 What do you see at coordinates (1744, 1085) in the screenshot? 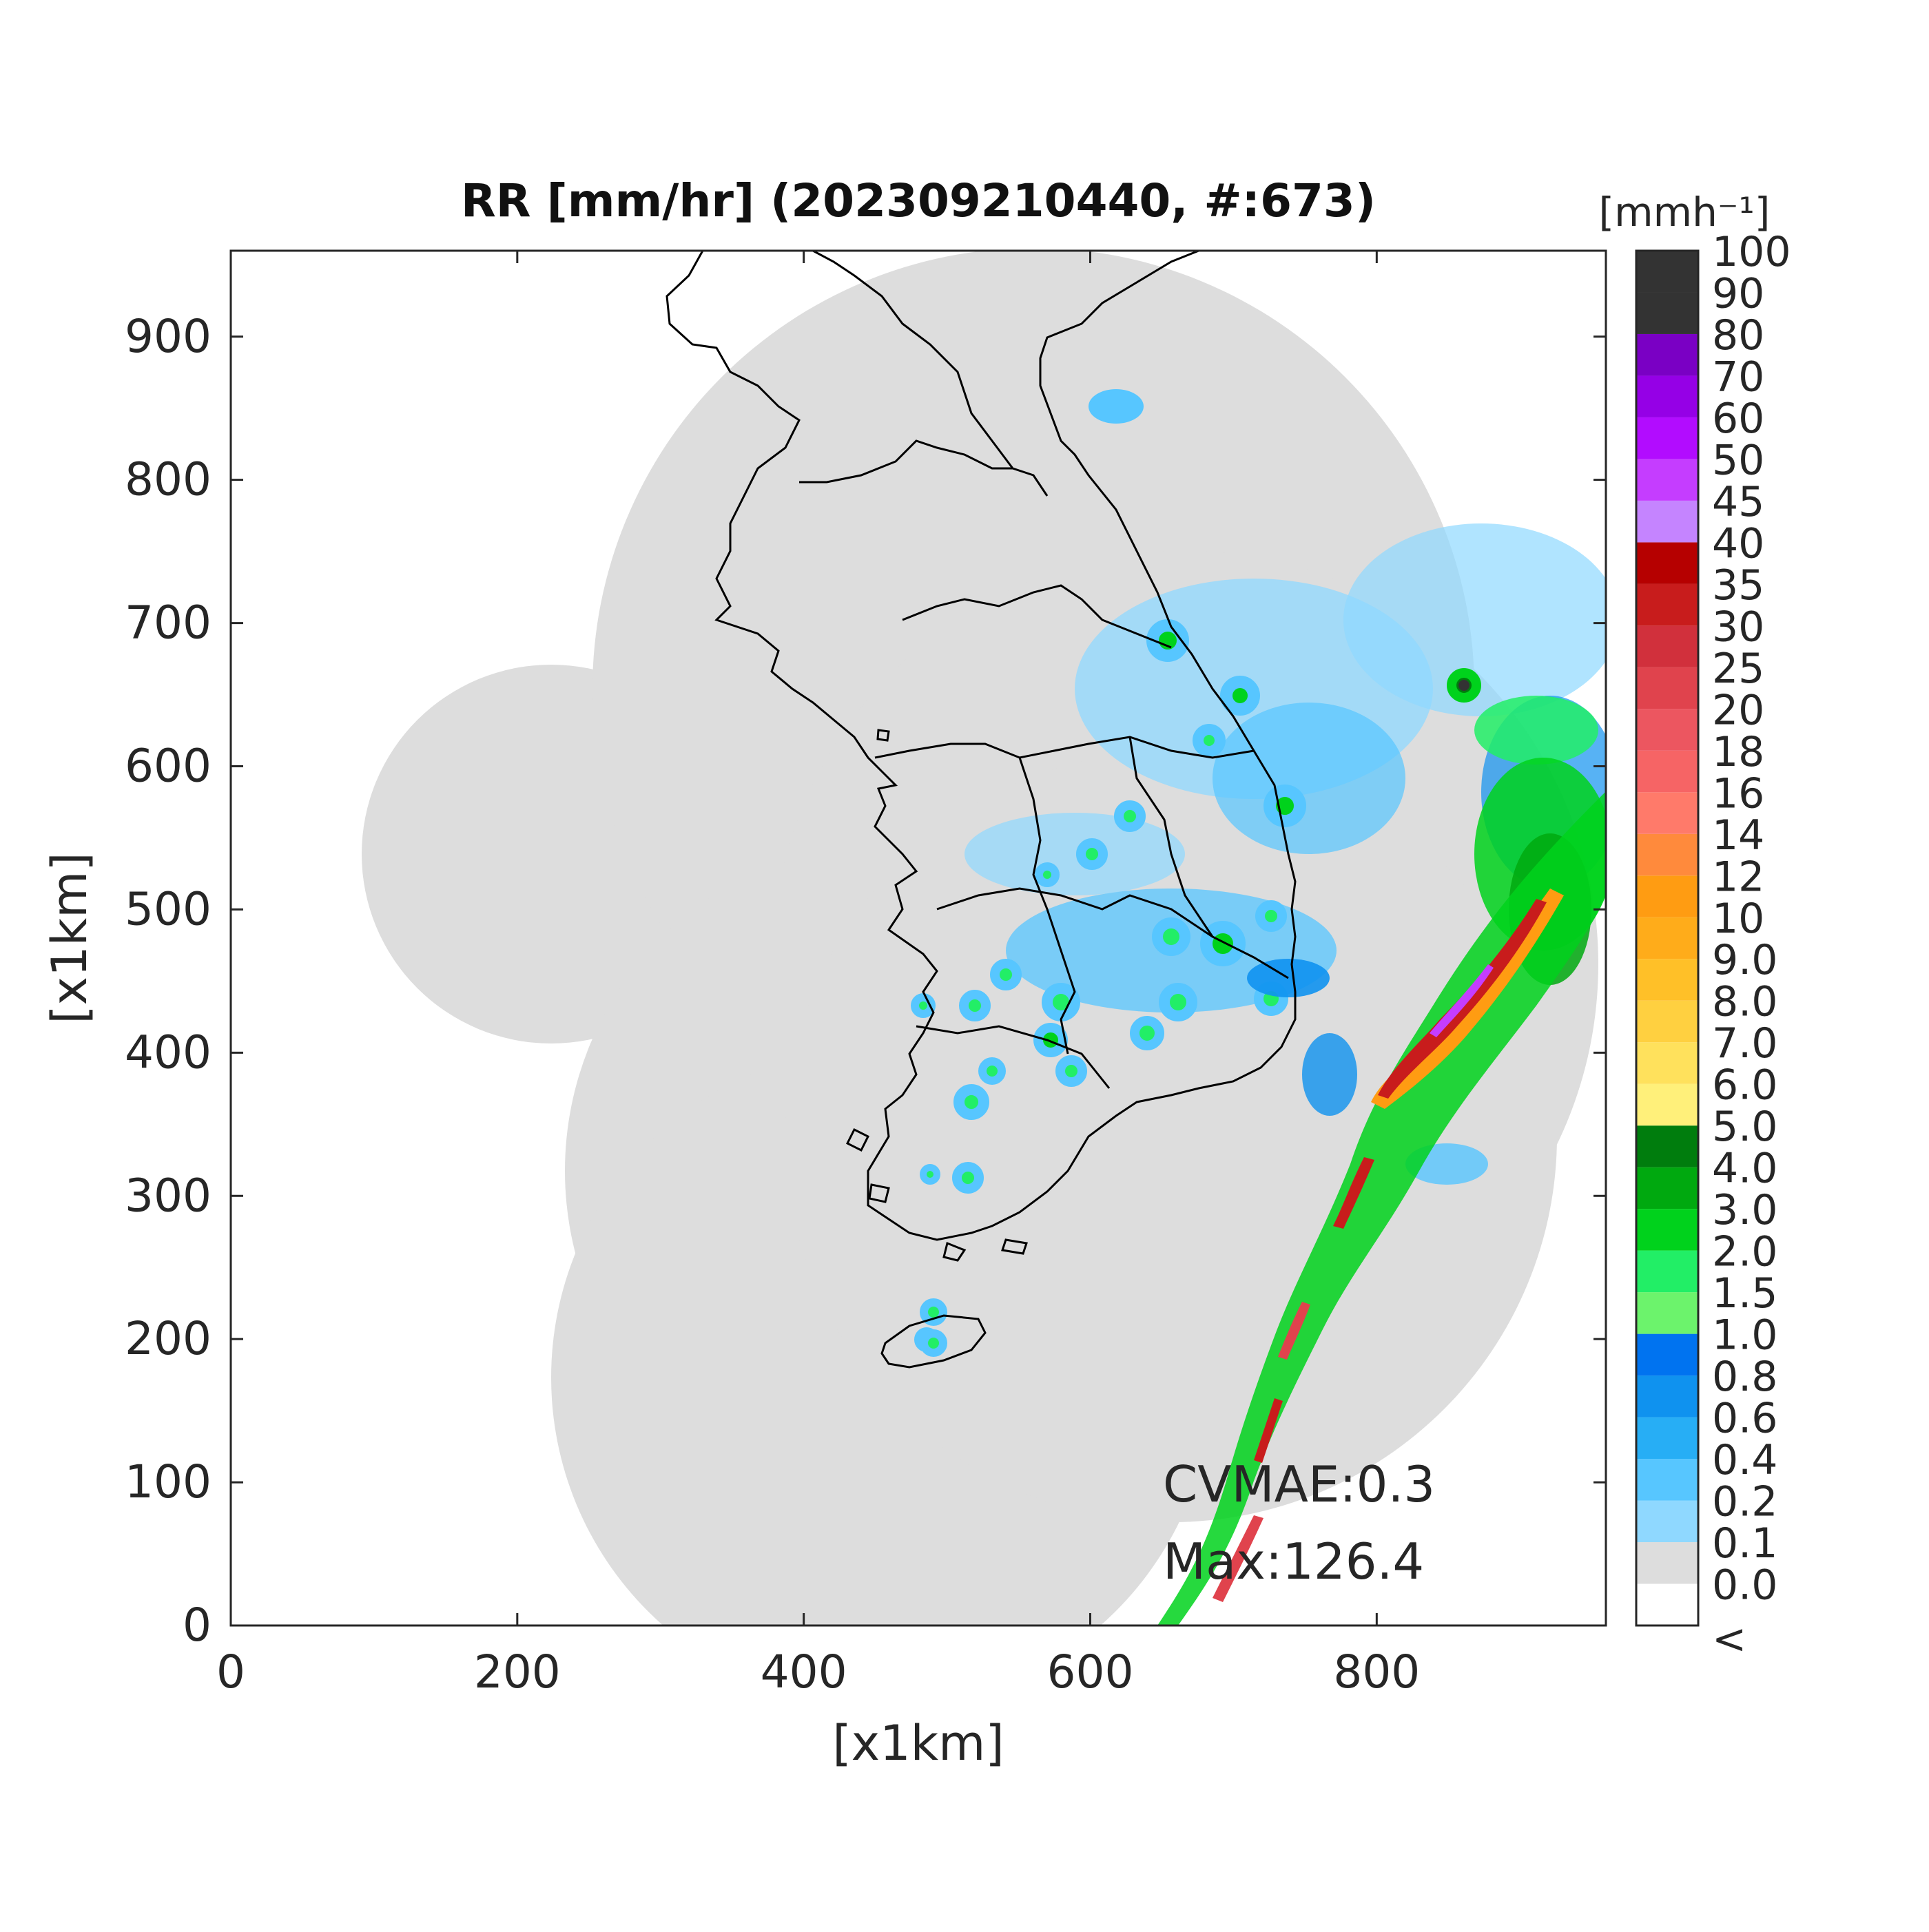
I see `colorbar-label: 6.0` at bounding box center [1744, 1085].